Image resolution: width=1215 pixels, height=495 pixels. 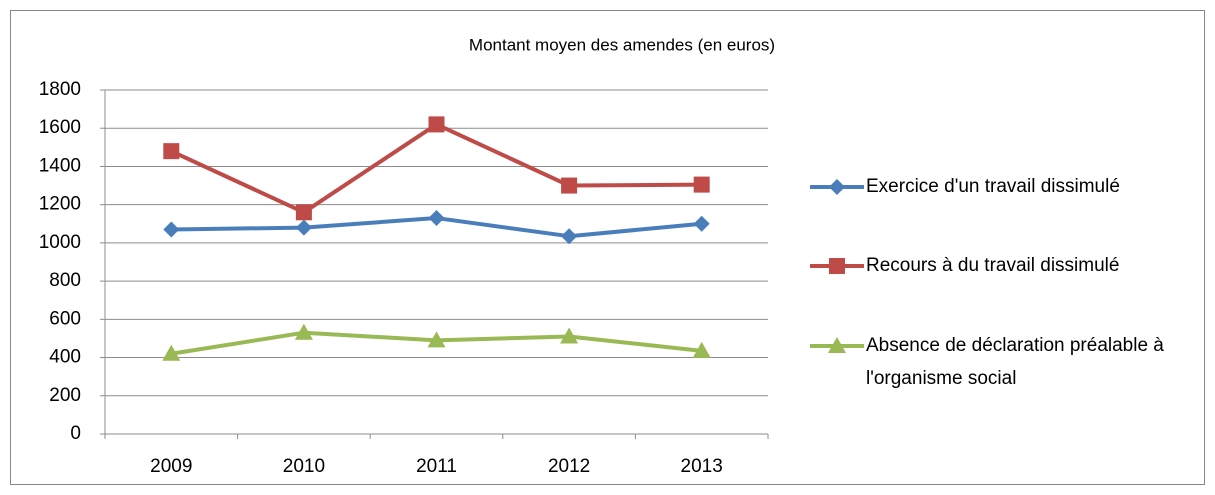 I want to click on y-tick-label: 1600, so click(x=60, y=127).